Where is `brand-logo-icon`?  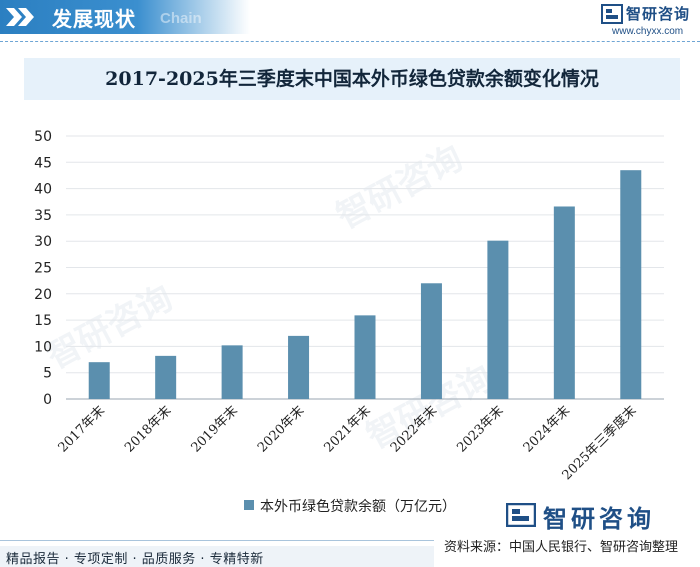
brand-logo-icon is located at coordinates (612, 14).